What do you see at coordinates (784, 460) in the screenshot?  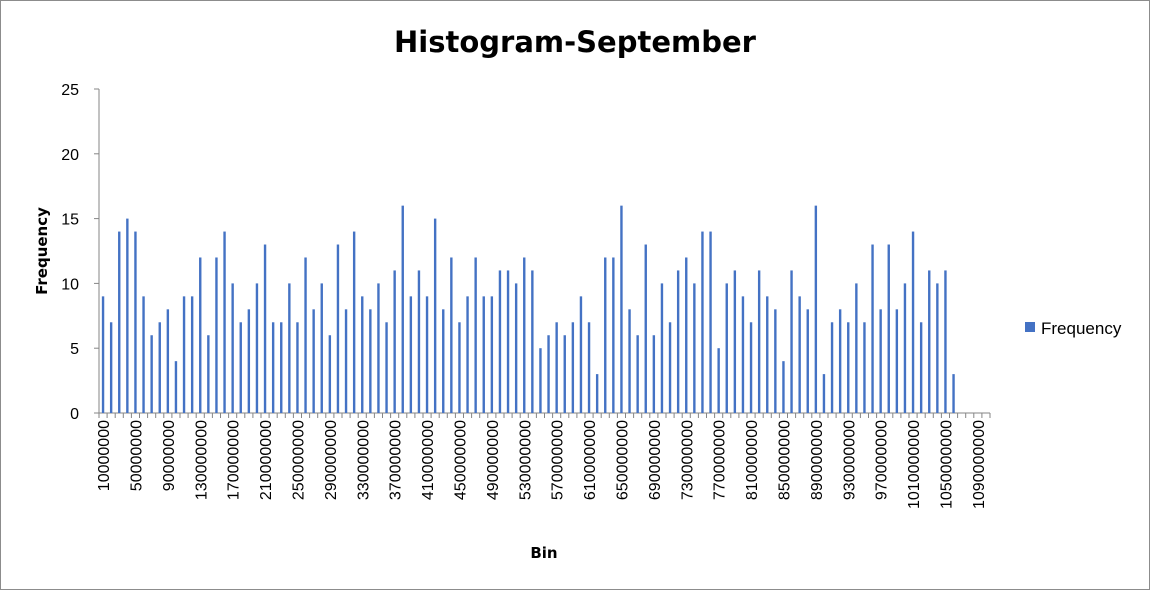 I see `x-tick-label: 850000000` at bounding box center [784, 460].